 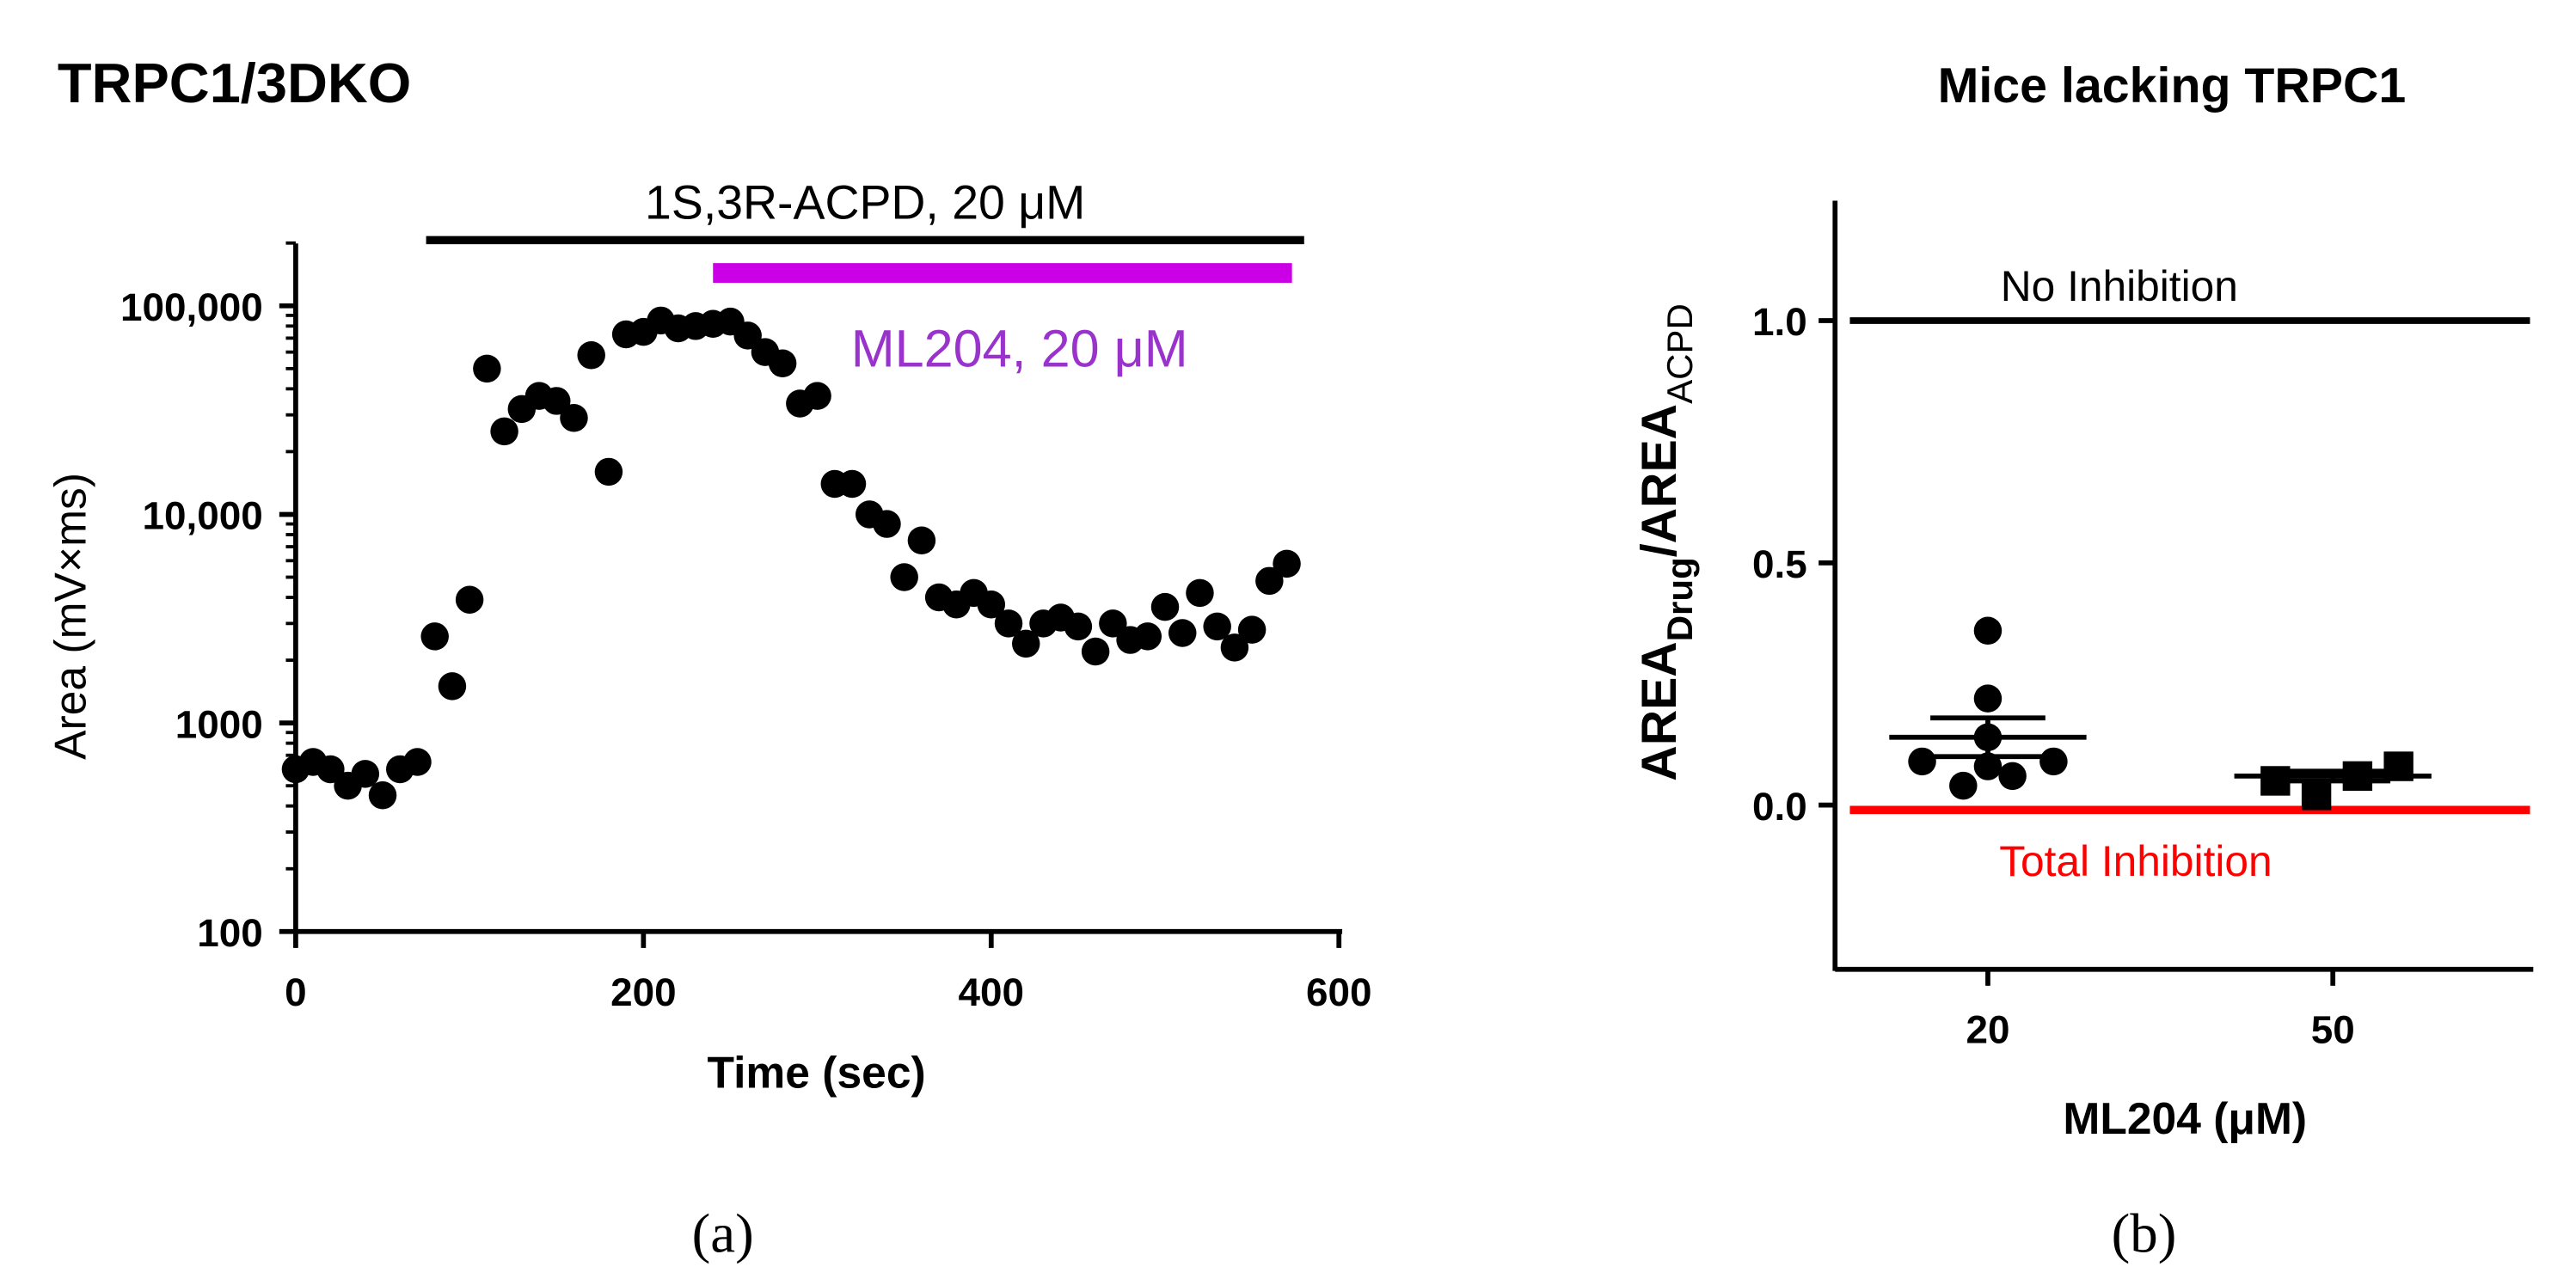 I want to click on panel-b-y-label: AREADrug/AREAACPD, so click(x=1666, y=542).